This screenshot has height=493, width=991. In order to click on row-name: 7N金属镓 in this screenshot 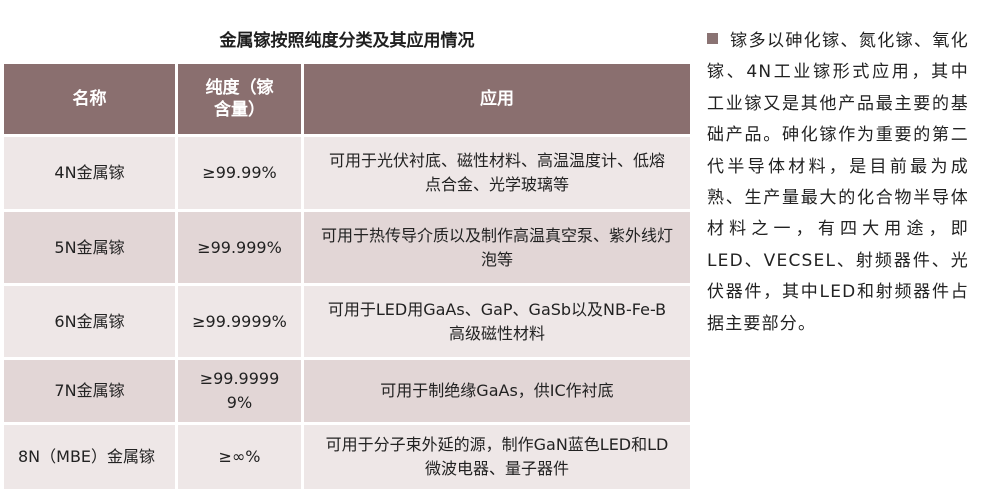, I will do `click(91, 392)`.